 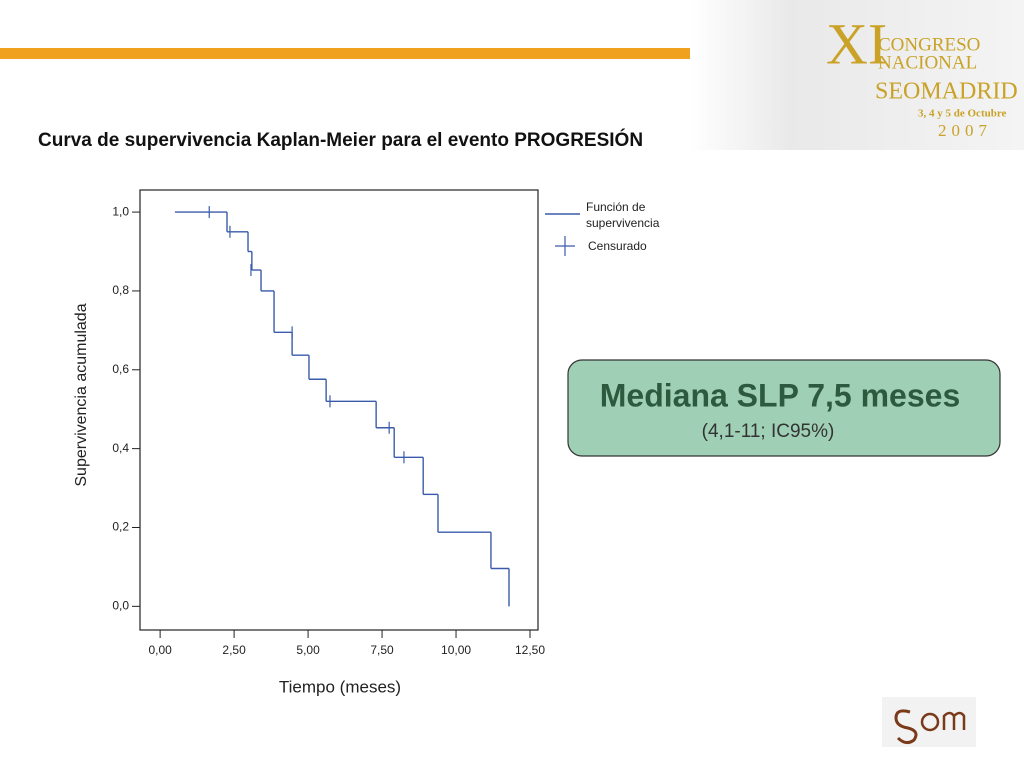 What do you see at coordinates (81, 394) in the screenshot?
I see `y-axis-title: Supervivencia acumulada` at bounding box center [81, 394].